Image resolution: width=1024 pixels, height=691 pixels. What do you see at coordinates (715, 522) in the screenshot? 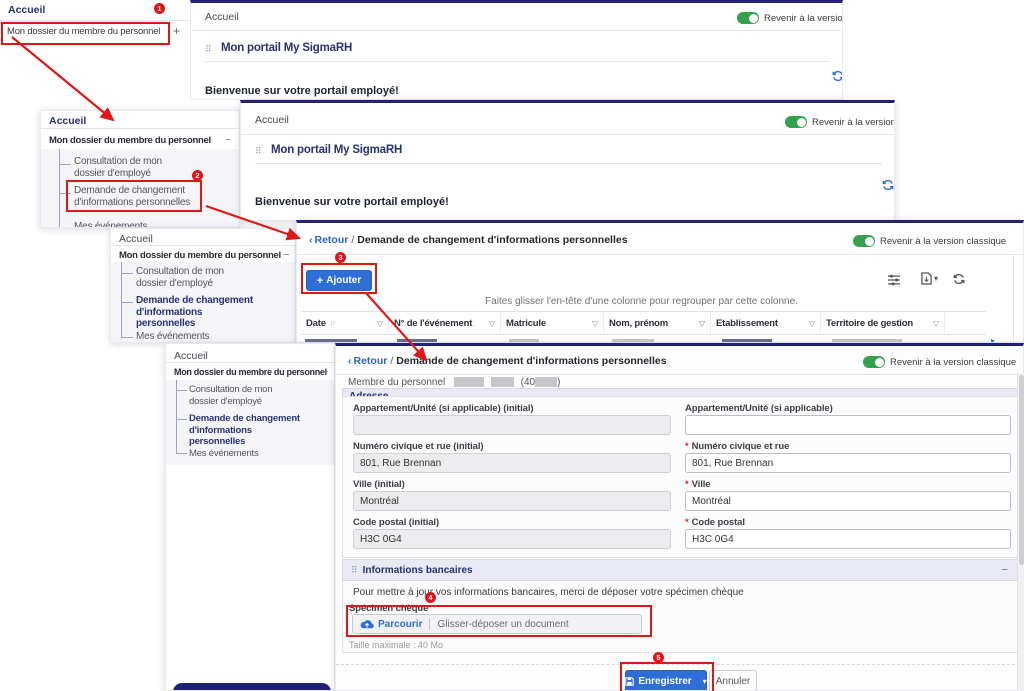
I see `field-label: * Code postal` at bounding box center [715, 522].